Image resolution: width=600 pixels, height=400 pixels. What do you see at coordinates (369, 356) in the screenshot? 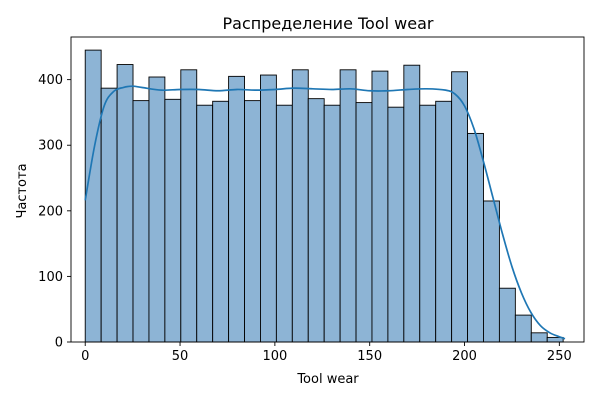
I see `x-tick-label: 150` at bounding box center [369, 356].